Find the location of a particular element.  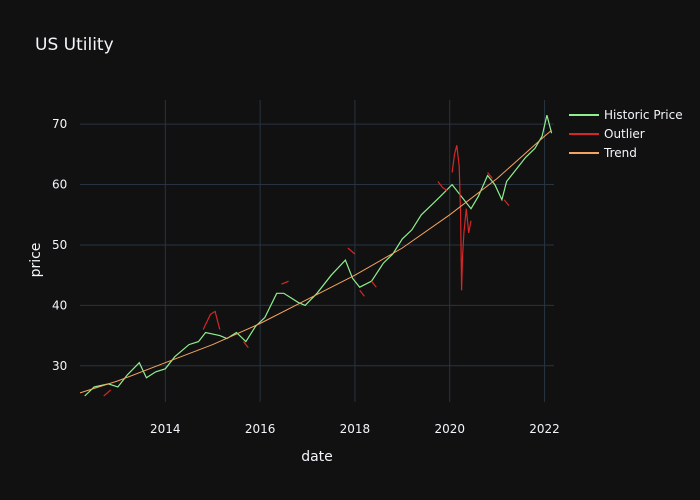

x-tick-label: 2018 is located at coordinates (355, 429).